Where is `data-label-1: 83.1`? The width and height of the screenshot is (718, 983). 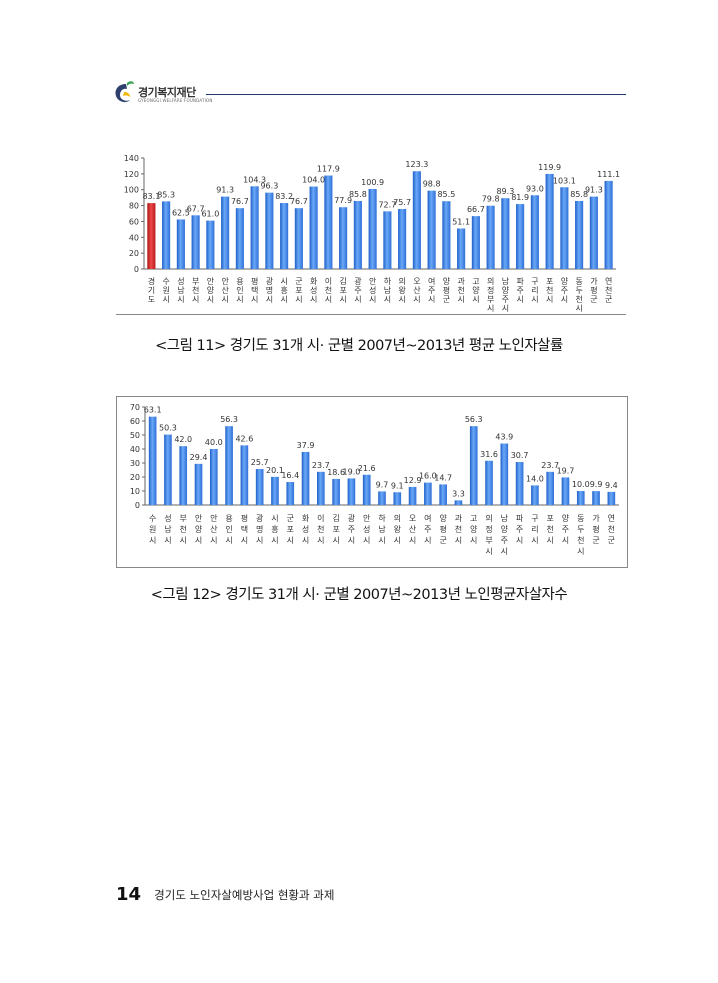 data-label-1: 83.1 is located at coordinates (151, 196).